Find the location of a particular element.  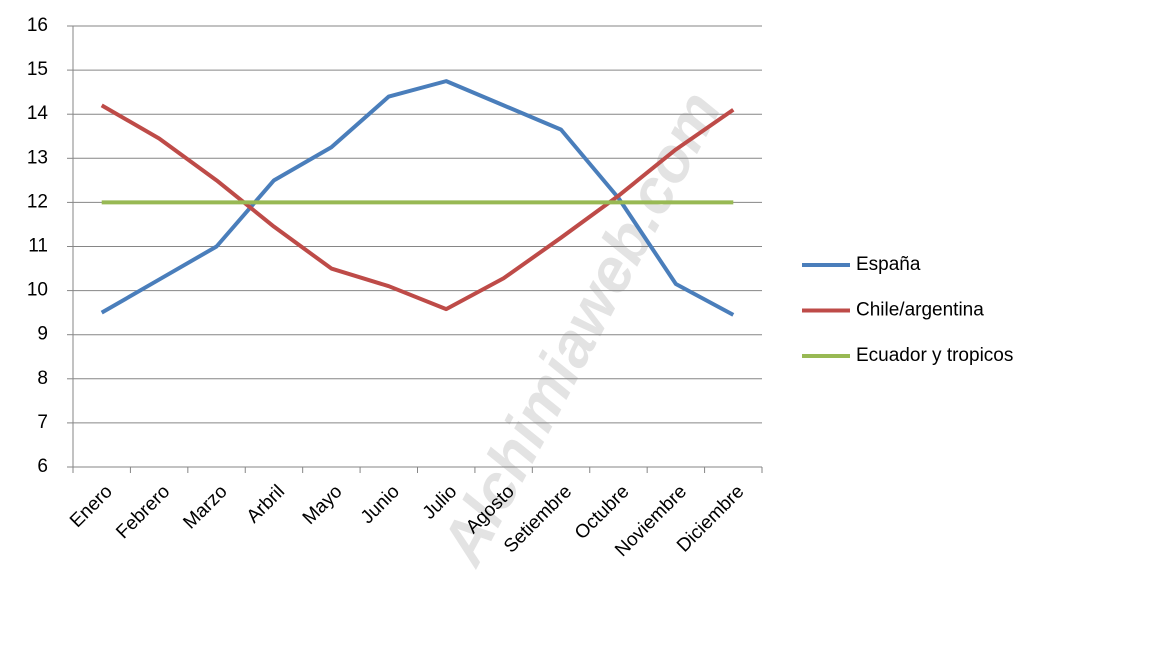

x-tick-label: Enero is located at coordinates (91, 506).